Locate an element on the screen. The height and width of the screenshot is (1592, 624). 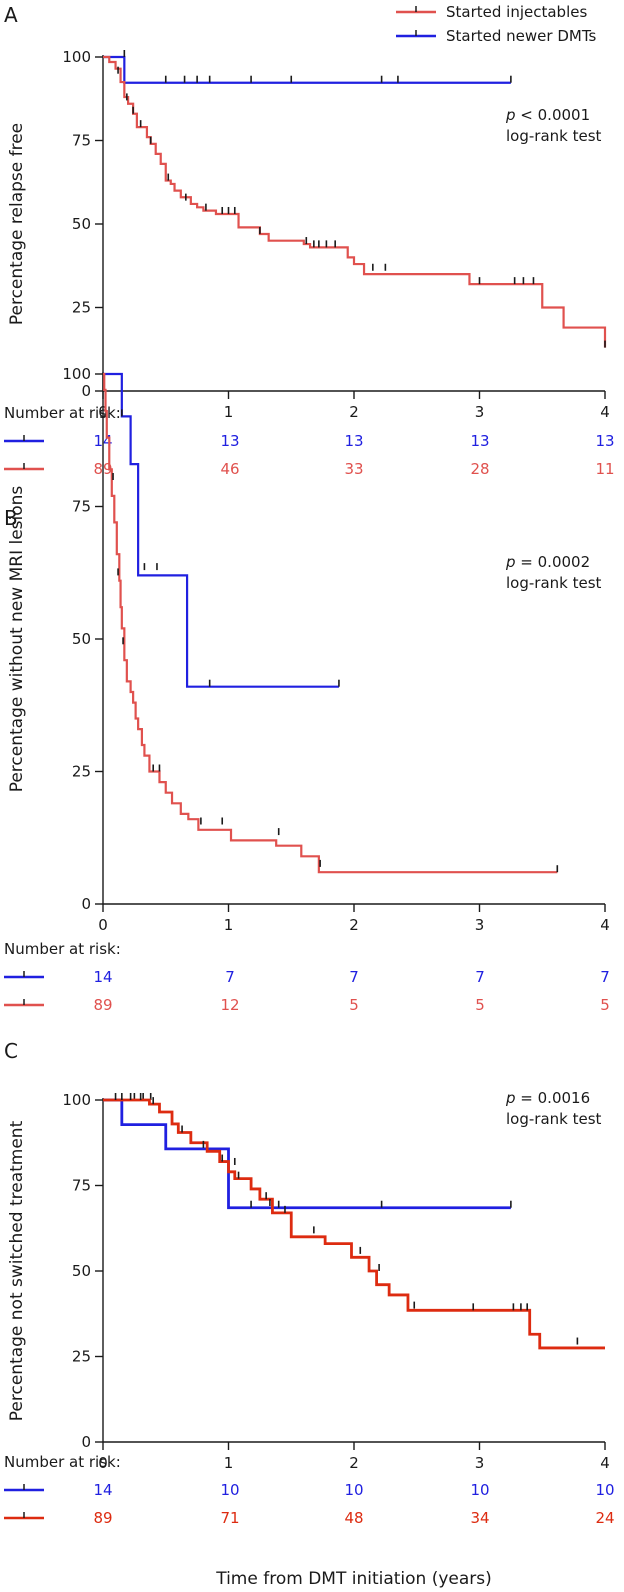
panel-letter: C is located at coordinates (11, 1051).